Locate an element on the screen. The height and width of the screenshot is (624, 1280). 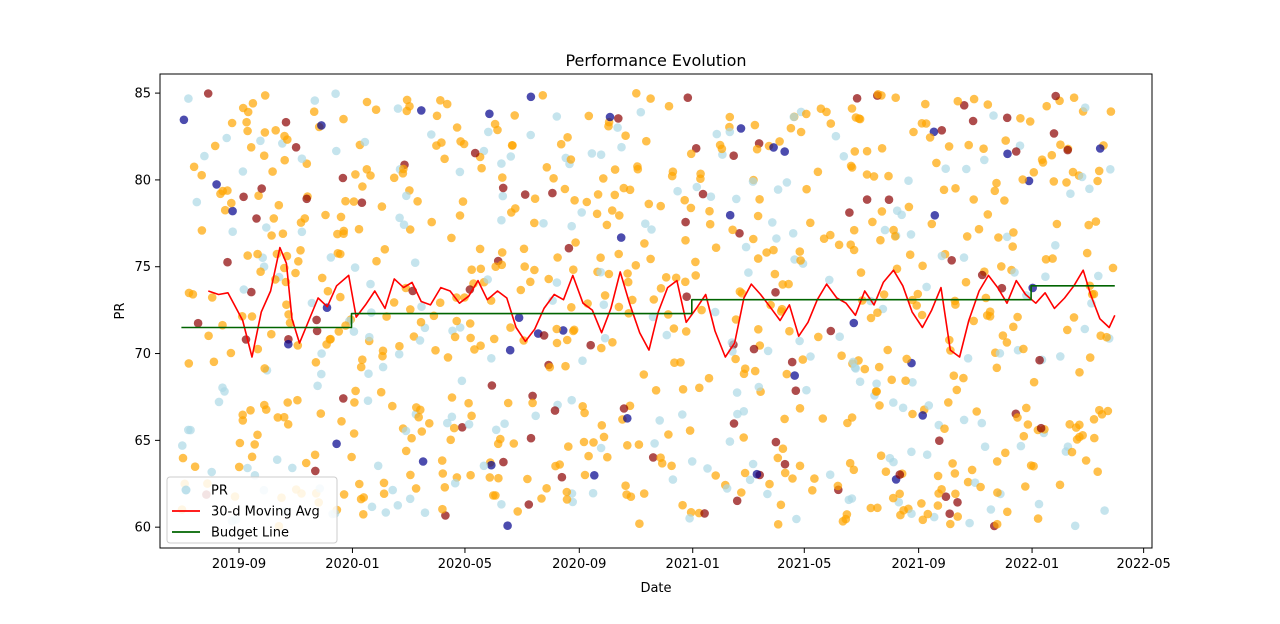
budget-line-line is located at coordinates (648, 306).